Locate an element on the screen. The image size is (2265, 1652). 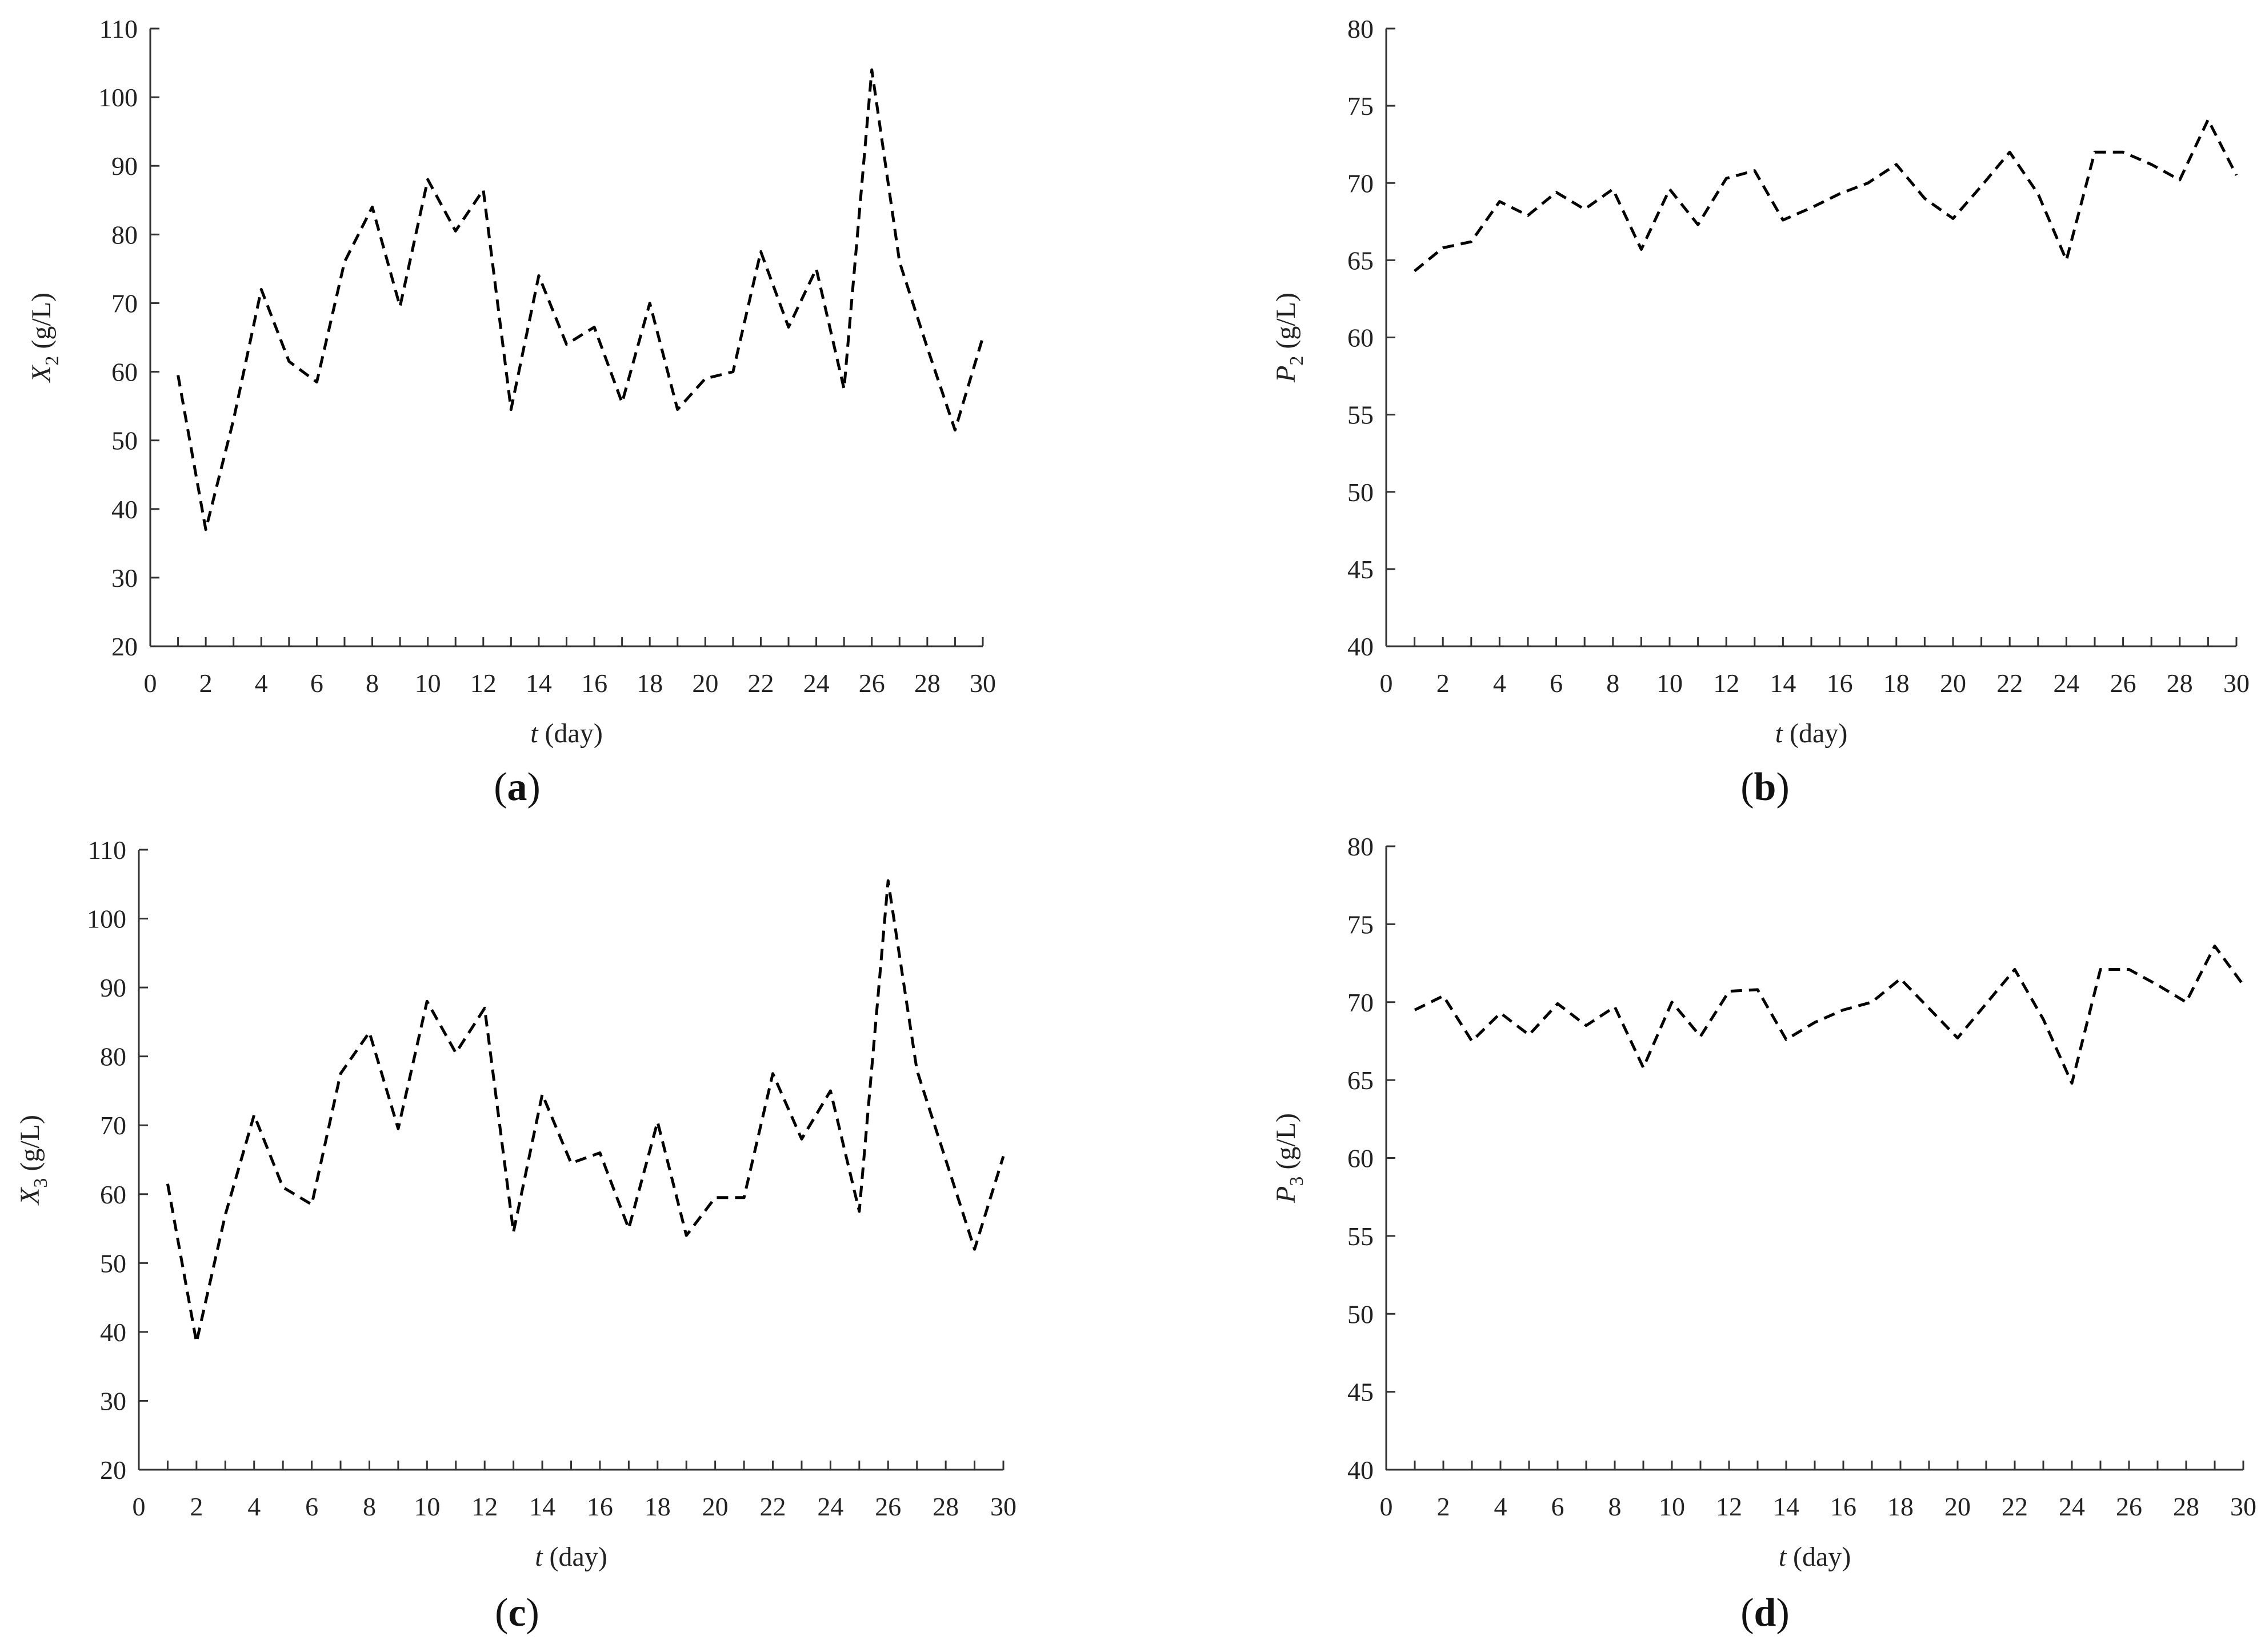
x-tick-label: 18 is located at coordinates (1901, 1506).